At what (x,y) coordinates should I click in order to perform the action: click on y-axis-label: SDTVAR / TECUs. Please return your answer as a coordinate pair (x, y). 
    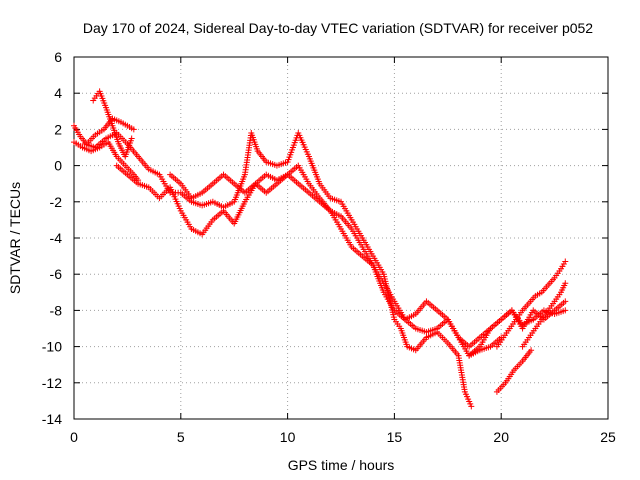
    Looking at the image, I should click on (15, 238).